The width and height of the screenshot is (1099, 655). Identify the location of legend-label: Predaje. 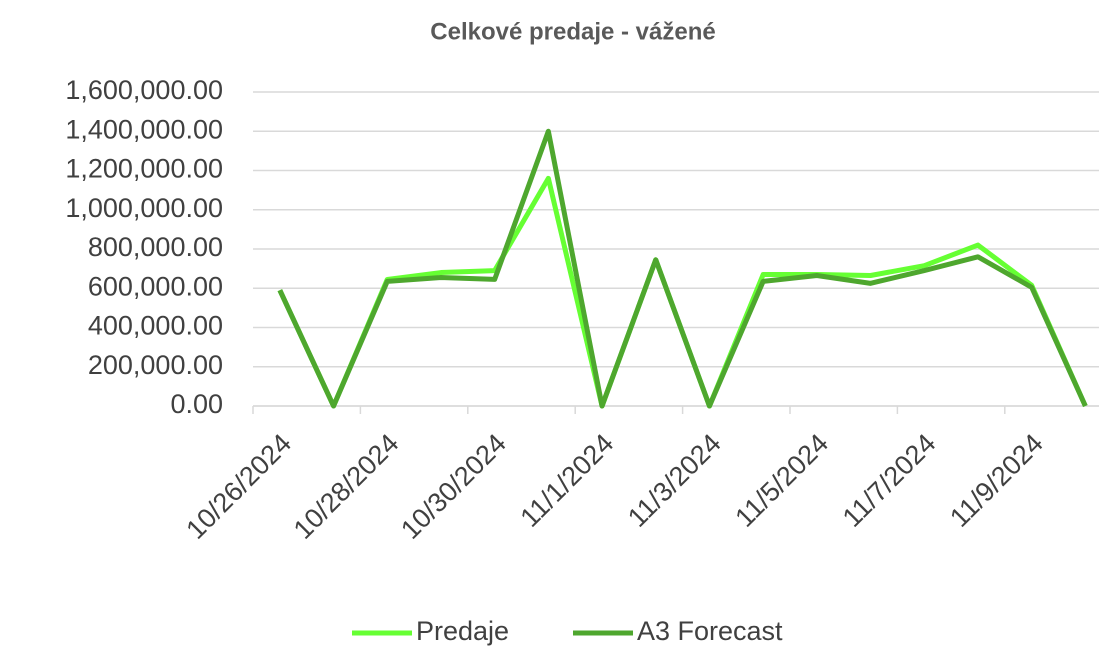
(462, 631).